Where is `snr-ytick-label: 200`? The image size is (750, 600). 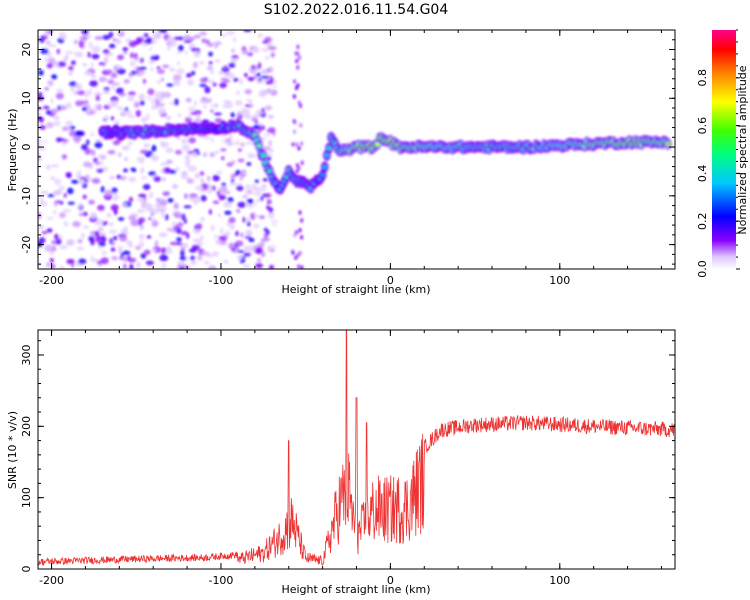
snr-ytick-label: 200 is located at coordinates (26, 426).